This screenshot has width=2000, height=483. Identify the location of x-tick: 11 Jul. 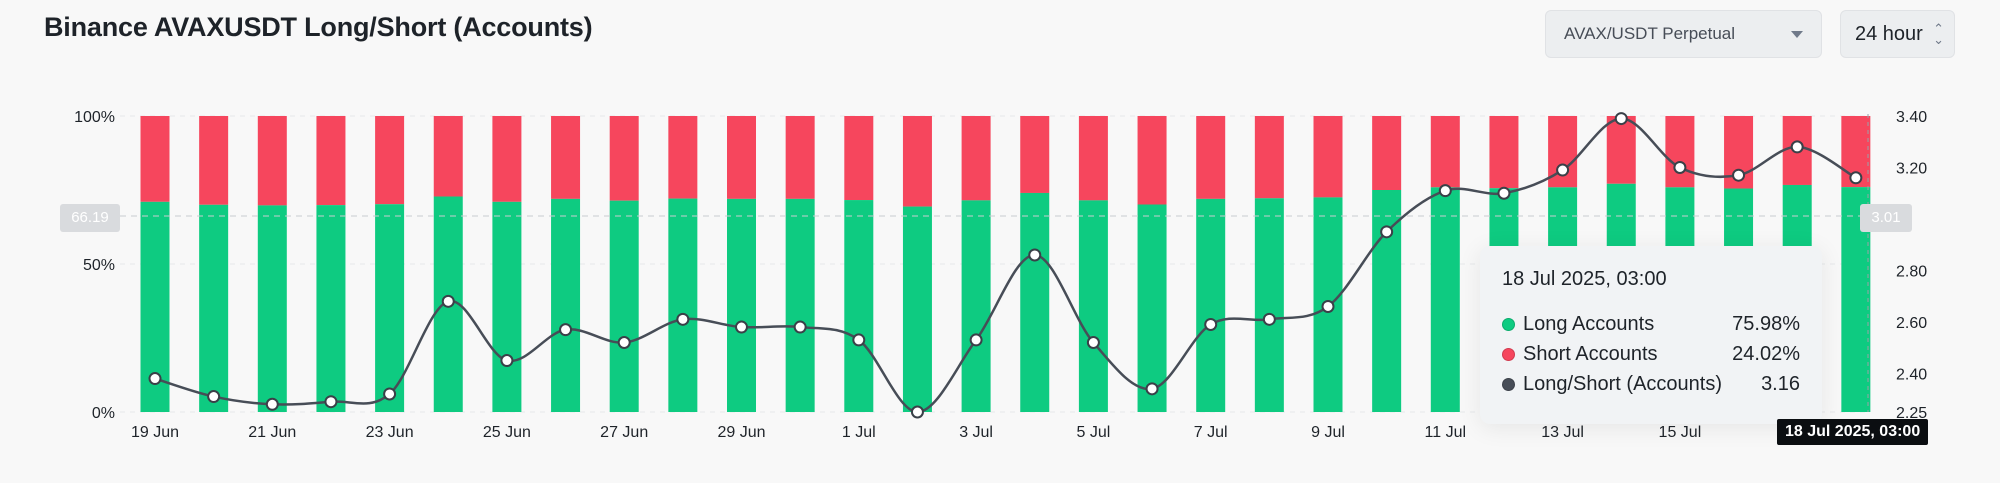
(1446, 432).